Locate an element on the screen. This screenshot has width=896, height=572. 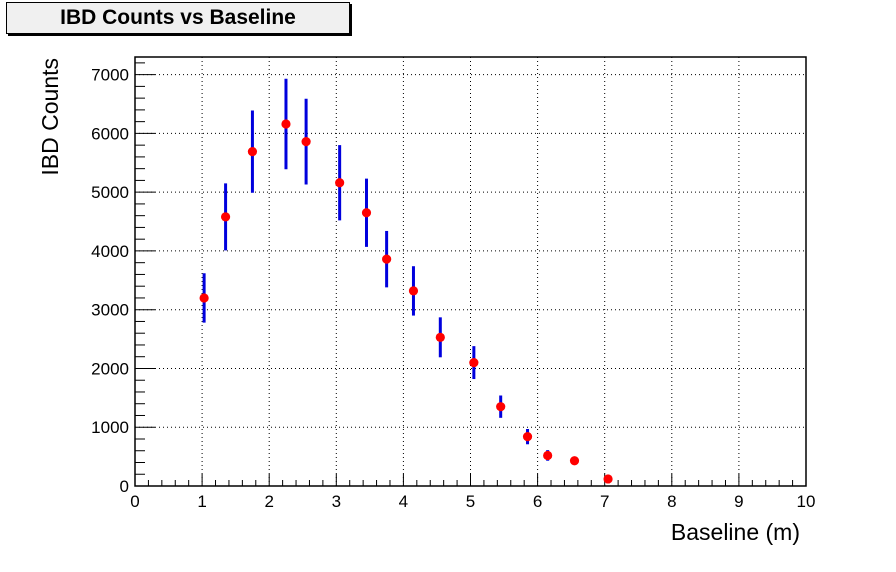
y-axis-title: IBD Counts is located at coordinates (50, 117).